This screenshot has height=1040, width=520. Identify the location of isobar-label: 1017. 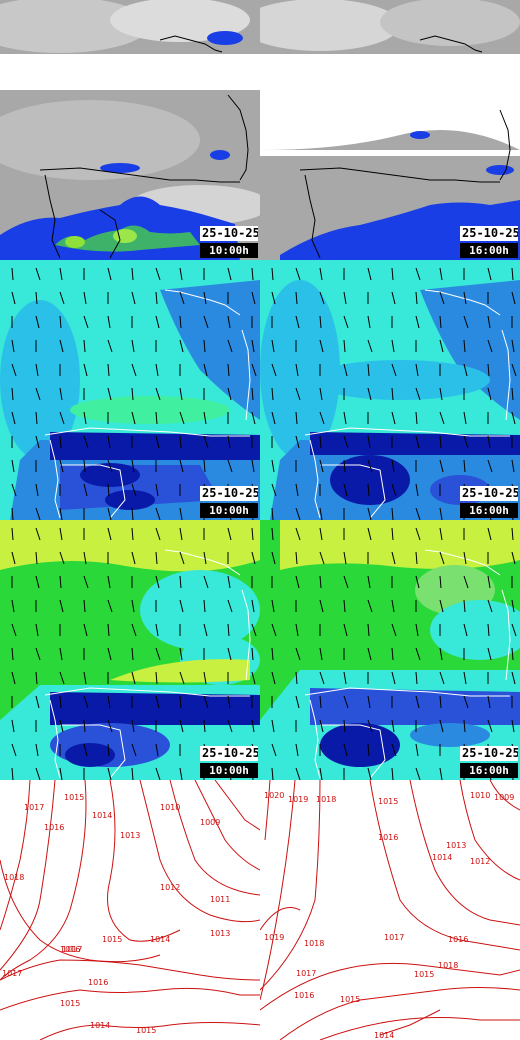
(72, 949).